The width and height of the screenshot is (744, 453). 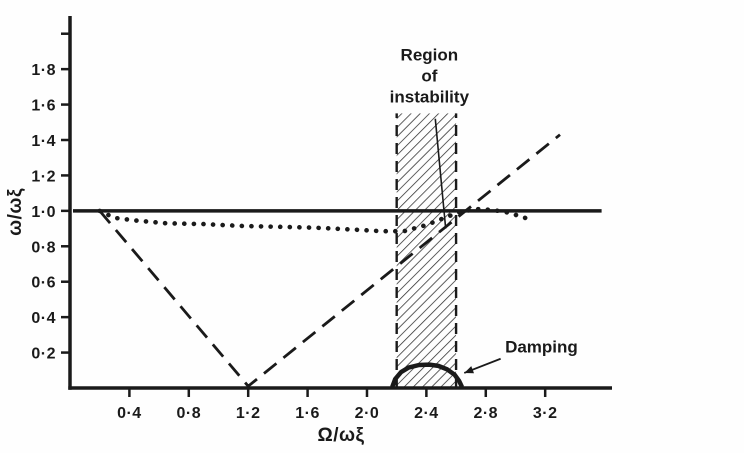 What do you see at coordinates (43, 70) in the screenshot?
I see `y-tick-label: 1·8` at bounding box center [43, 70].